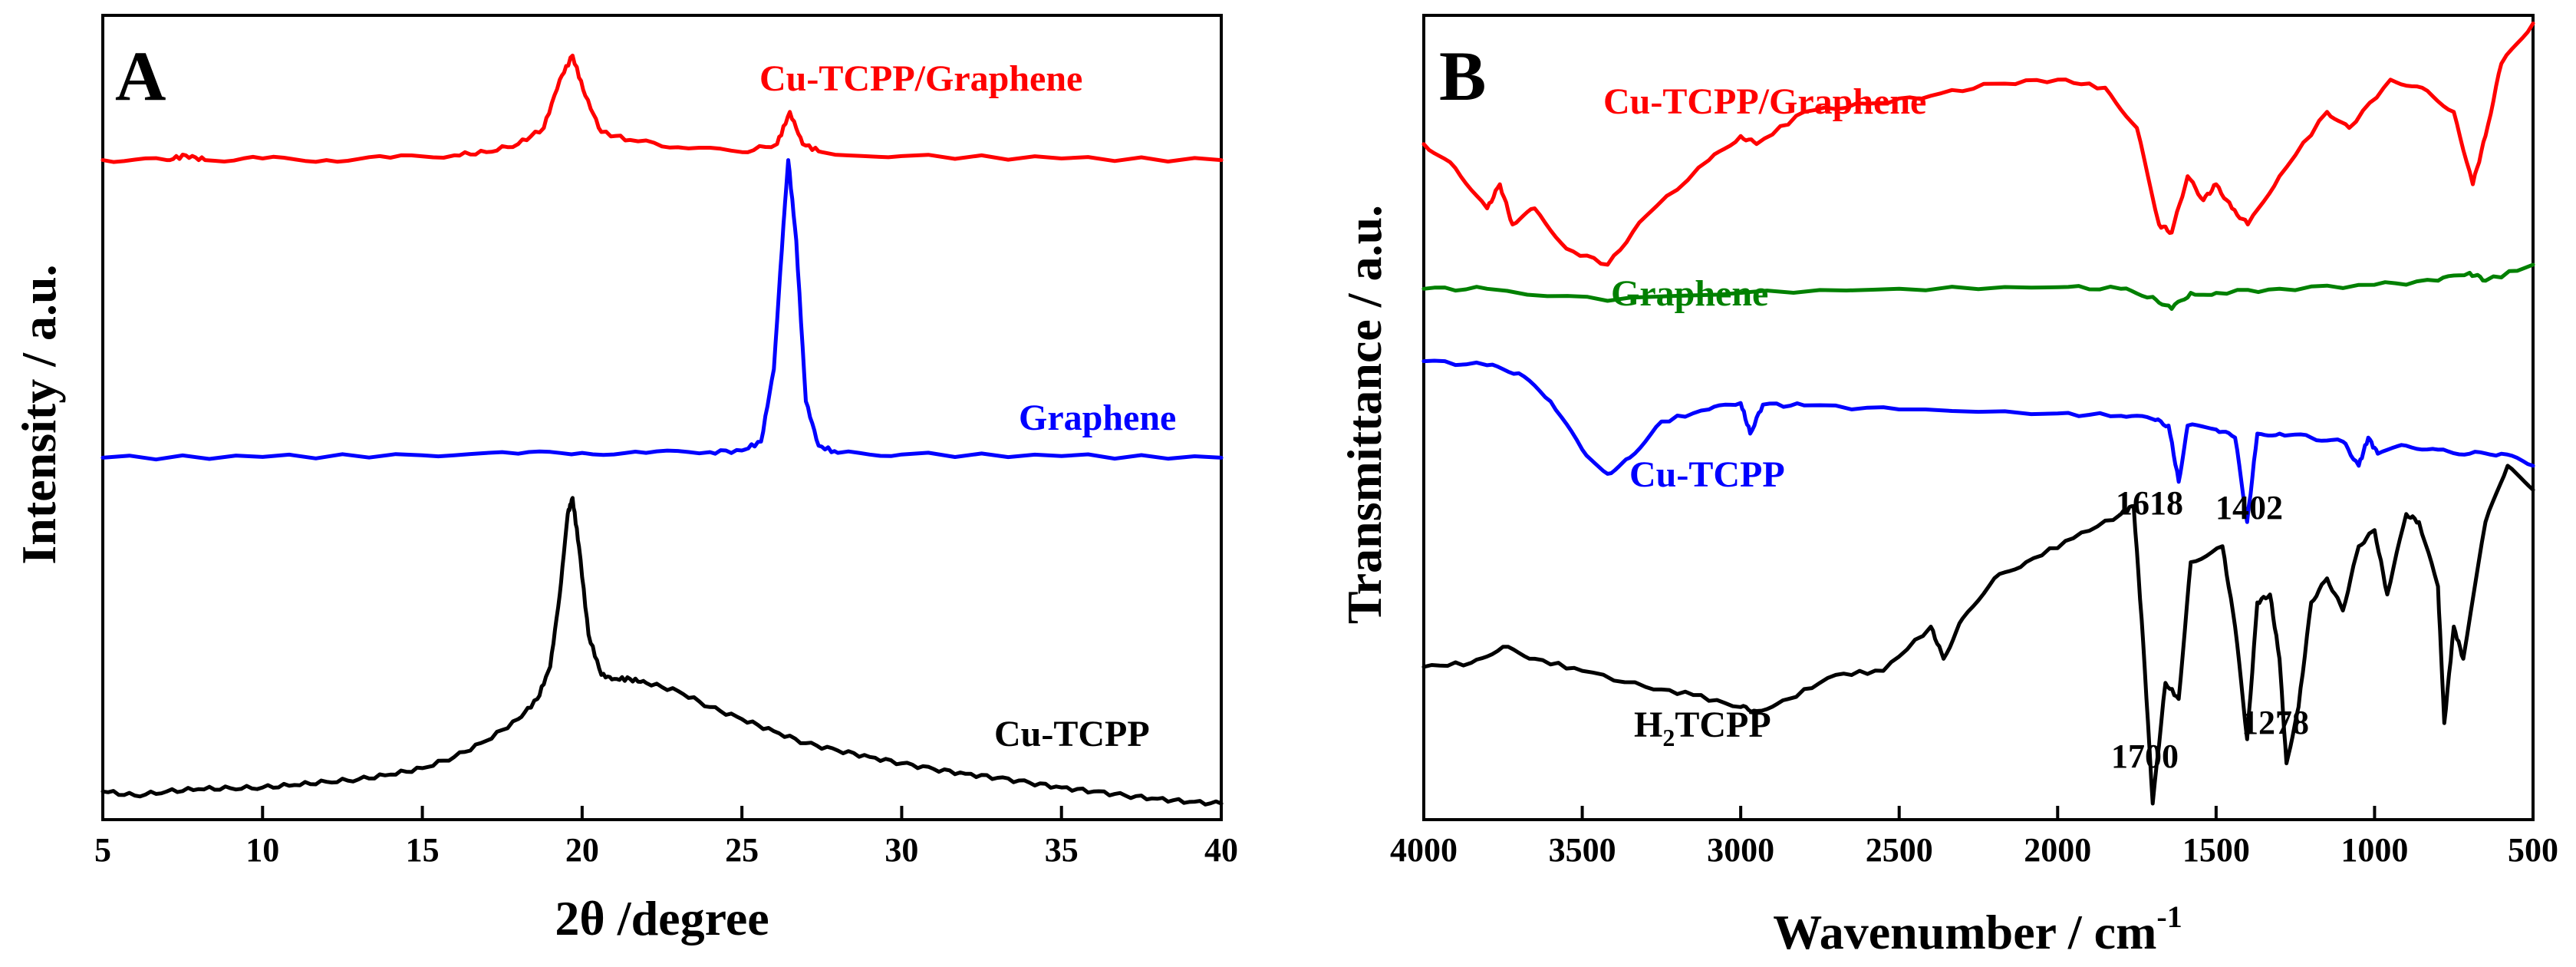 This screenshot has width=2576, height=967. What do you see at coordinates (2169, 917) in the screenshot?
I see `panel-b-x-axis-title-superscript: -1` at bounding box center [2169, 917].